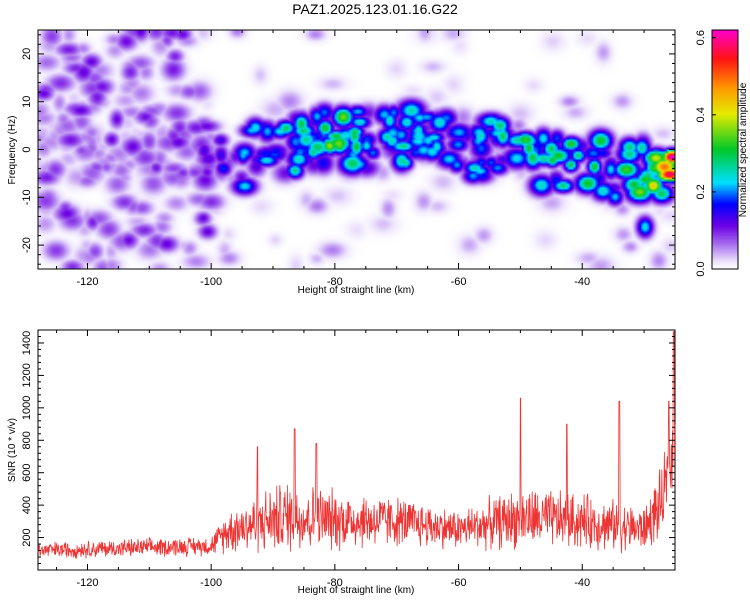 Image resolution: width=750 pixels, height=600 pixels. Describe the element at coordinates (87, 583) in the screenshot. I see `snr-x-tick-label: -120` at that location.